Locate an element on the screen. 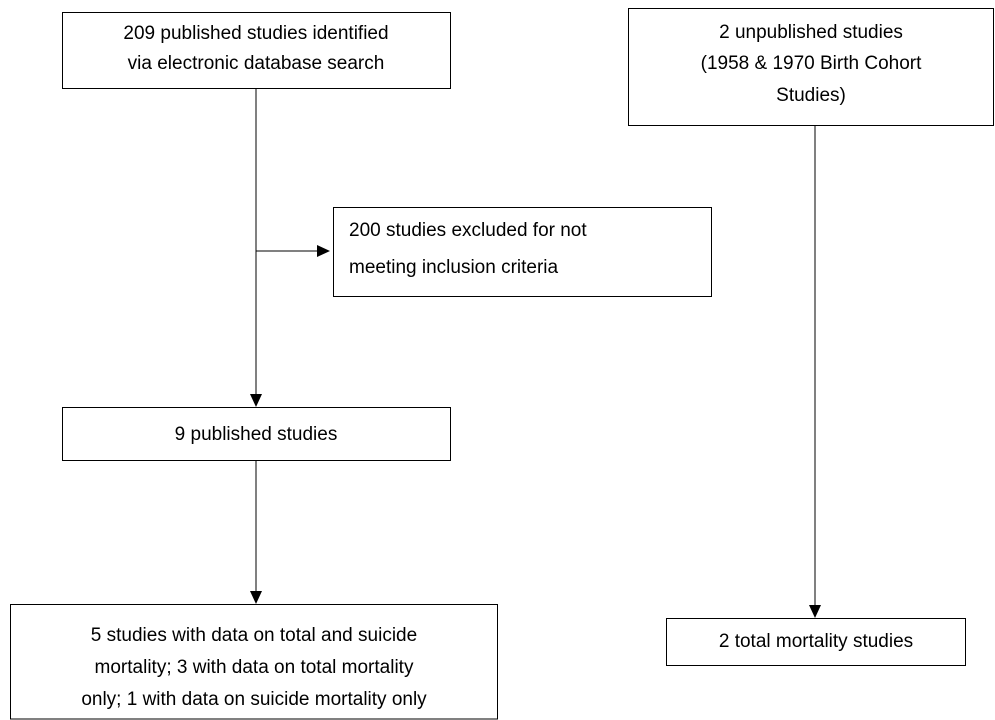 The height and width of the screenshot is (720, 995). node-text: 209 published studies identified is located at coordinates (255, 33).